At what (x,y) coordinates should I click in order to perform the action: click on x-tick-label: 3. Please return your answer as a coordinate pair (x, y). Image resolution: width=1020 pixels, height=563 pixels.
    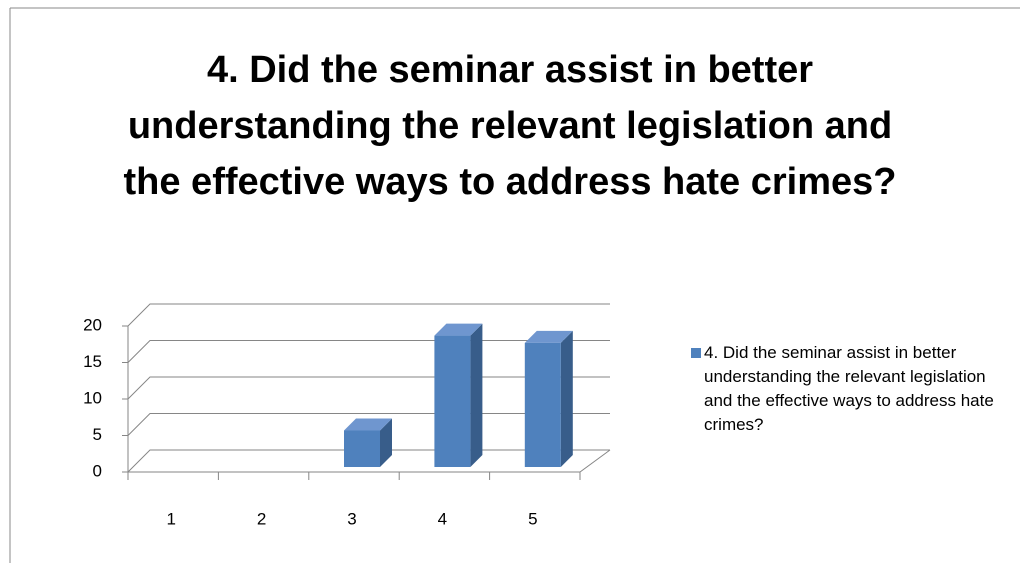
    Looking at the image, I should click on (351, 518).